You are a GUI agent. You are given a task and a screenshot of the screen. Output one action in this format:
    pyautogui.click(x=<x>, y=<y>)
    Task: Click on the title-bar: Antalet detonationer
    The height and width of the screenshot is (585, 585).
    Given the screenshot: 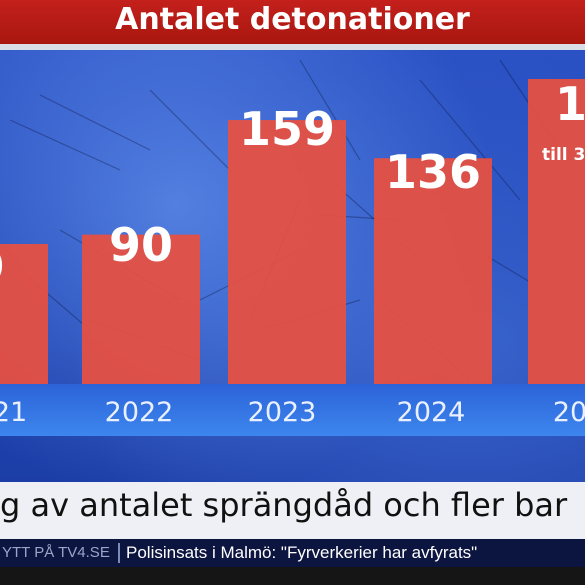 What is the action you would take?
    pyautogui.click(x=292, y=22)
    